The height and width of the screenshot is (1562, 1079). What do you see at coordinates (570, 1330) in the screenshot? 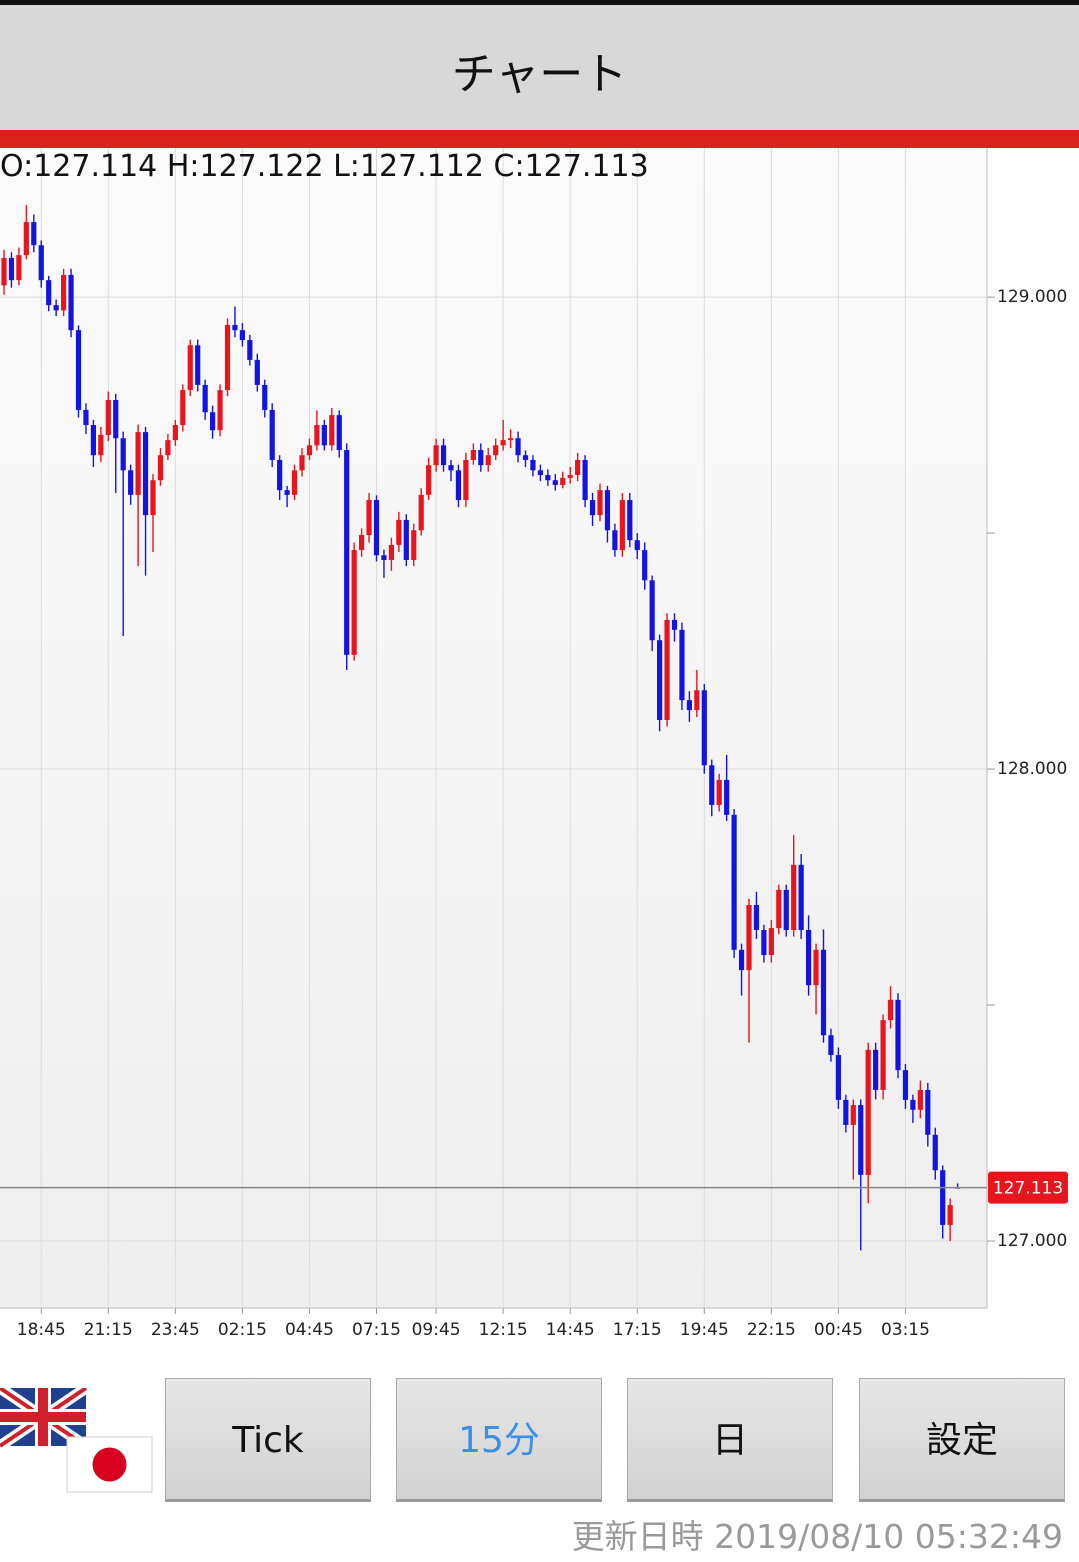
I see `x-tick-label: 14:45` at bounding box center [570, 1330].